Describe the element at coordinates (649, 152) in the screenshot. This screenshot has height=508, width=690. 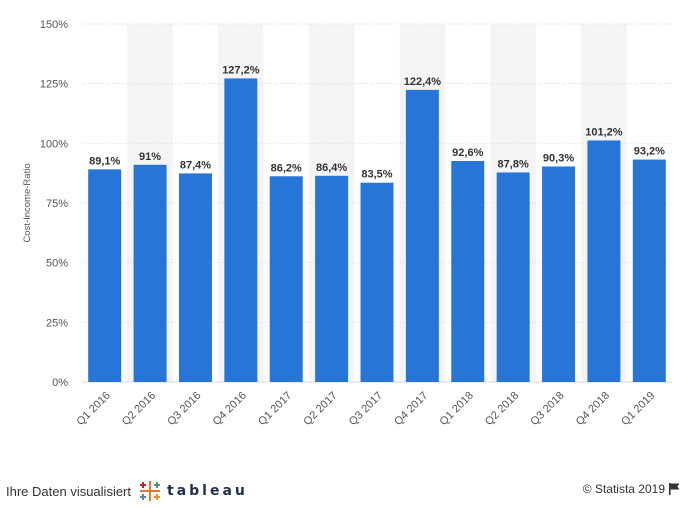
I see `data-label: 93,2%` at that location.